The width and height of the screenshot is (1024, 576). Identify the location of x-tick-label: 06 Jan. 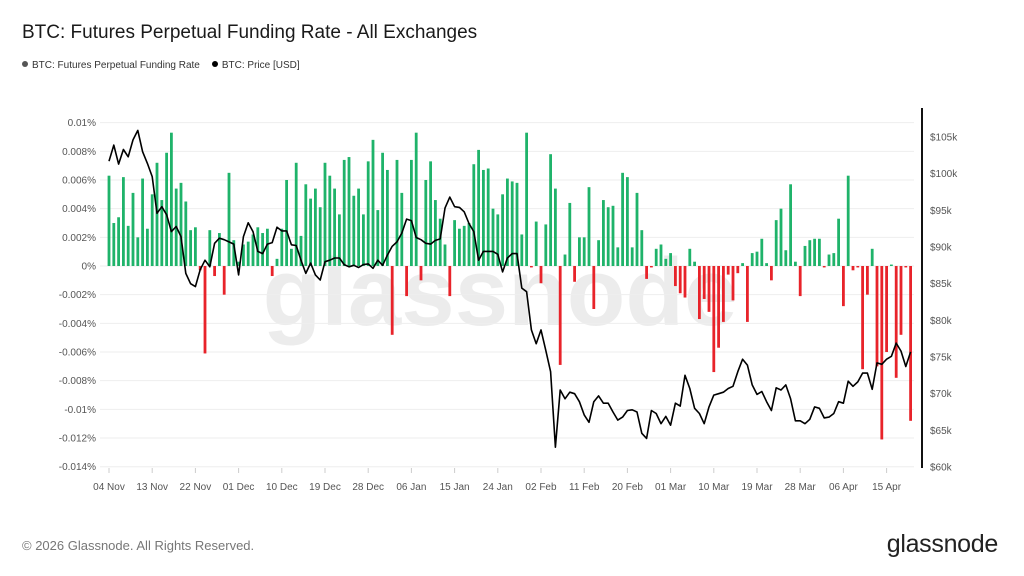
(411, 487).